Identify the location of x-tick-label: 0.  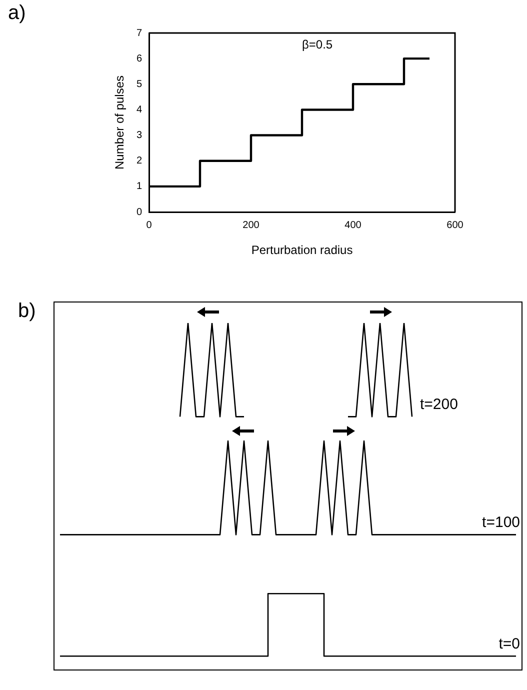
(149, 225).